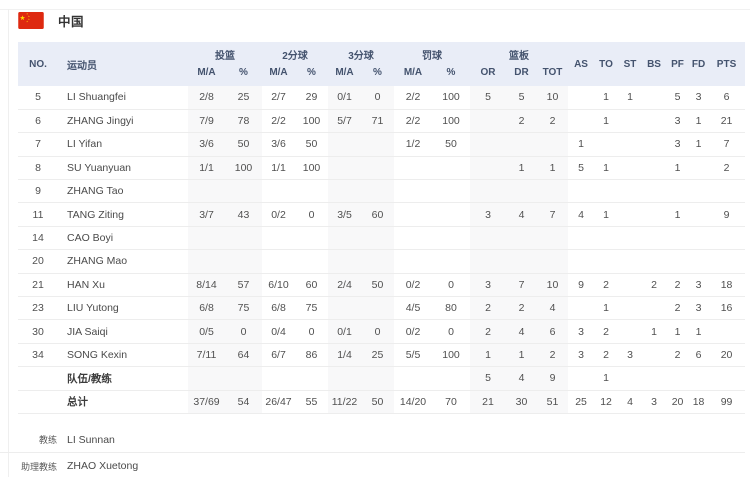 The image size is (750, 477). I want to click on coach-row: 教练 LI Sunnan, so click(372, 440).